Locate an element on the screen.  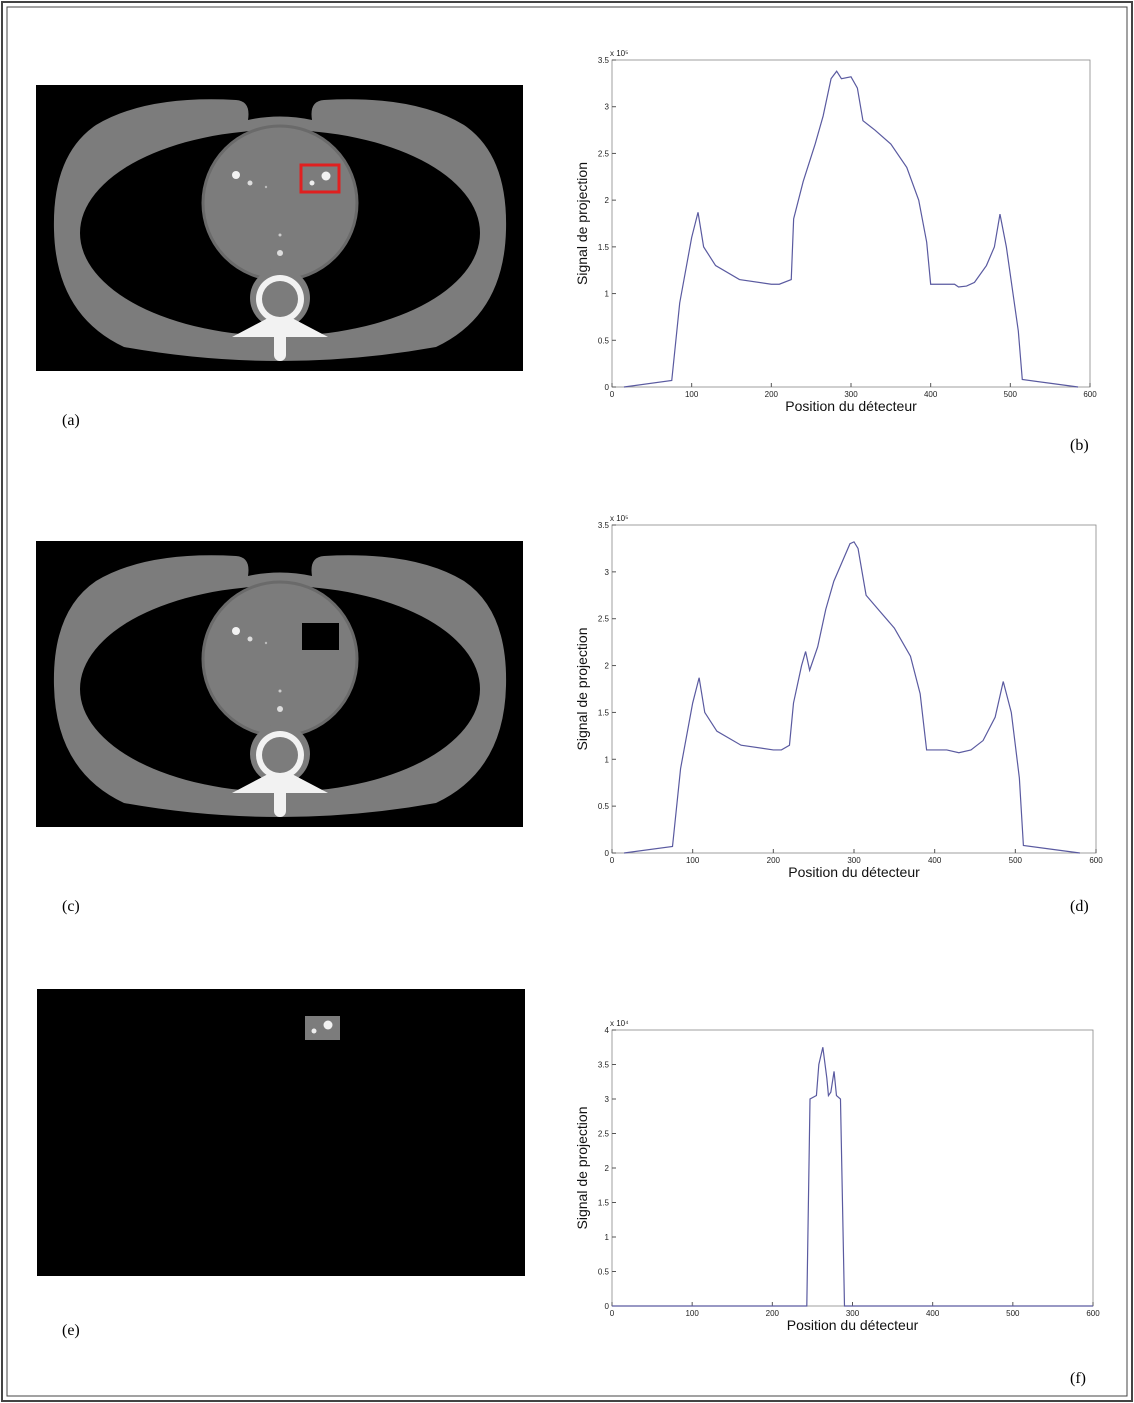
panel-label: (b) is located at coordinates (1079, 445).